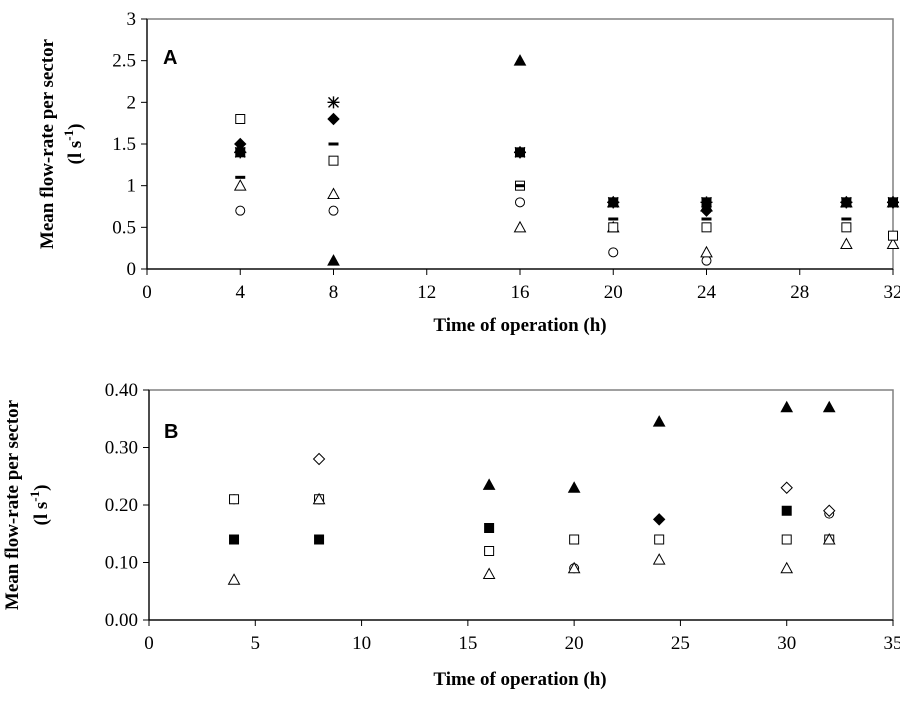  I want to click on x-tick-label: 32, so click(892, 292).